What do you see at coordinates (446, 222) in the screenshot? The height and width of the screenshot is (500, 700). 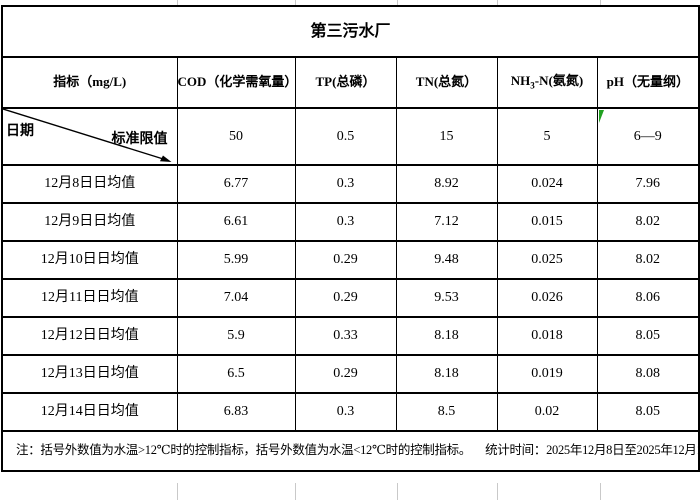 I see `cell-tn: 7.12` at bounding box center [446, 222].